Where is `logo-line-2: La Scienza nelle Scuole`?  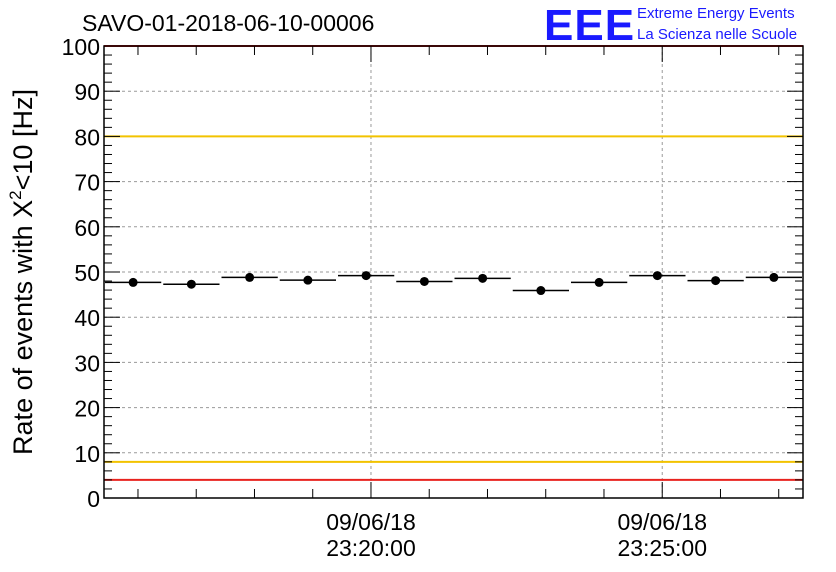 logo-line-2: La Scienza nelle Scuole is located at coordinates (717, 34).